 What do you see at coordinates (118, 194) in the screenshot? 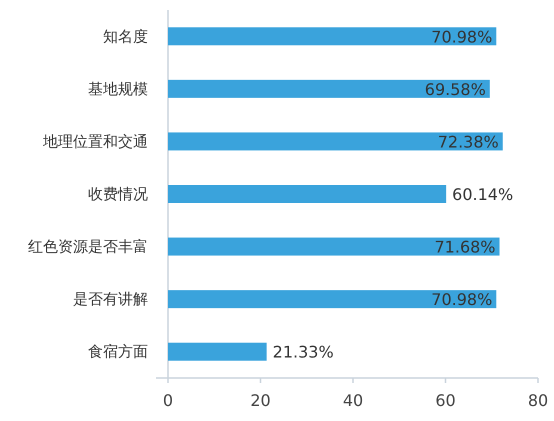
I see `y-tick-label: 收费情况` at bounding box center [118, 194].